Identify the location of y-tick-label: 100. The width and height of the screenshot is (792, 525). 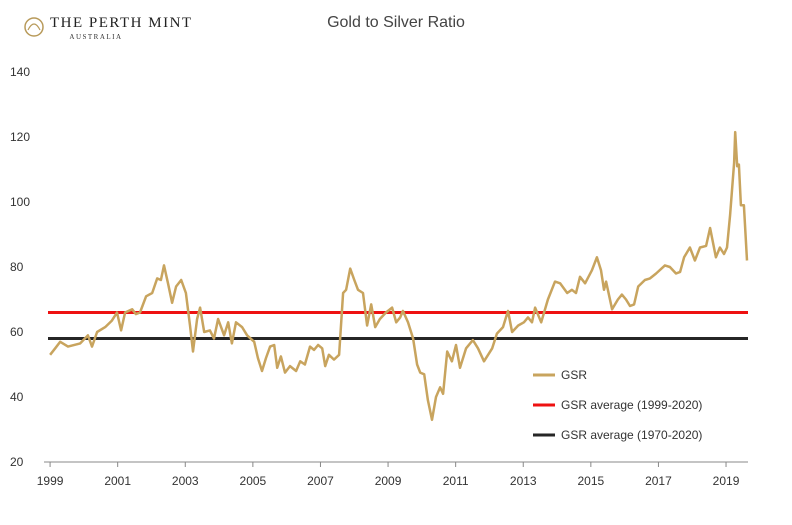
(20, 202).